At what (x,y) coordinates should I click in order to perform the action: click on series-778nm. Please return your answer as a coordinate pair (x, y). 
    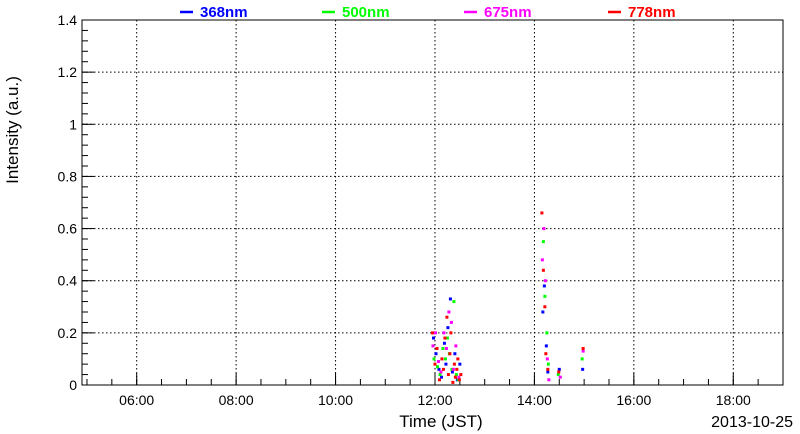
    Looking at the image, I should click on (508, 297).